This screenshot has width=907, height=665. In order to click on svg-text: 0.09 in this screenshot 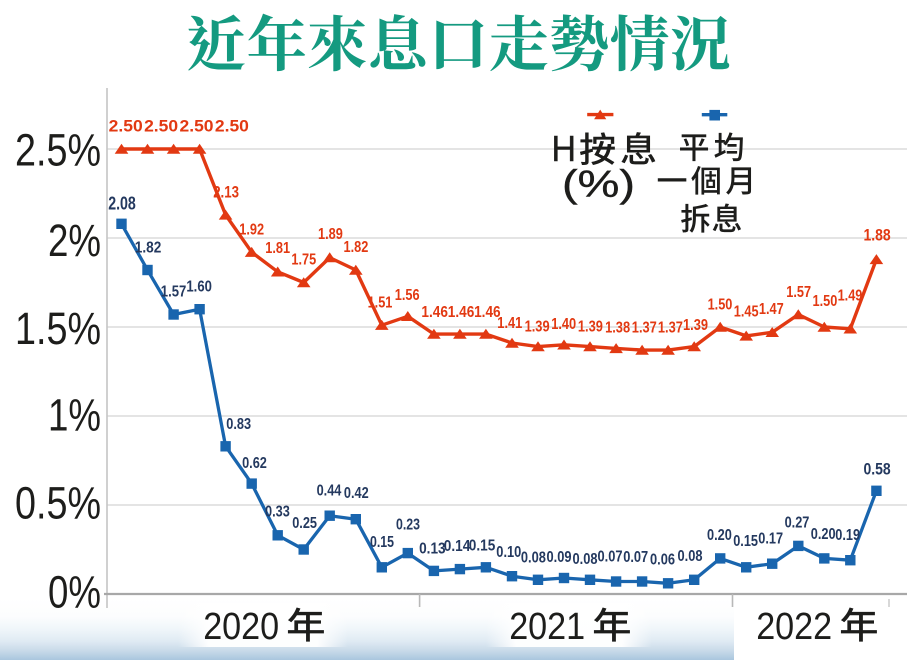, I will do `click(559, 557)`.